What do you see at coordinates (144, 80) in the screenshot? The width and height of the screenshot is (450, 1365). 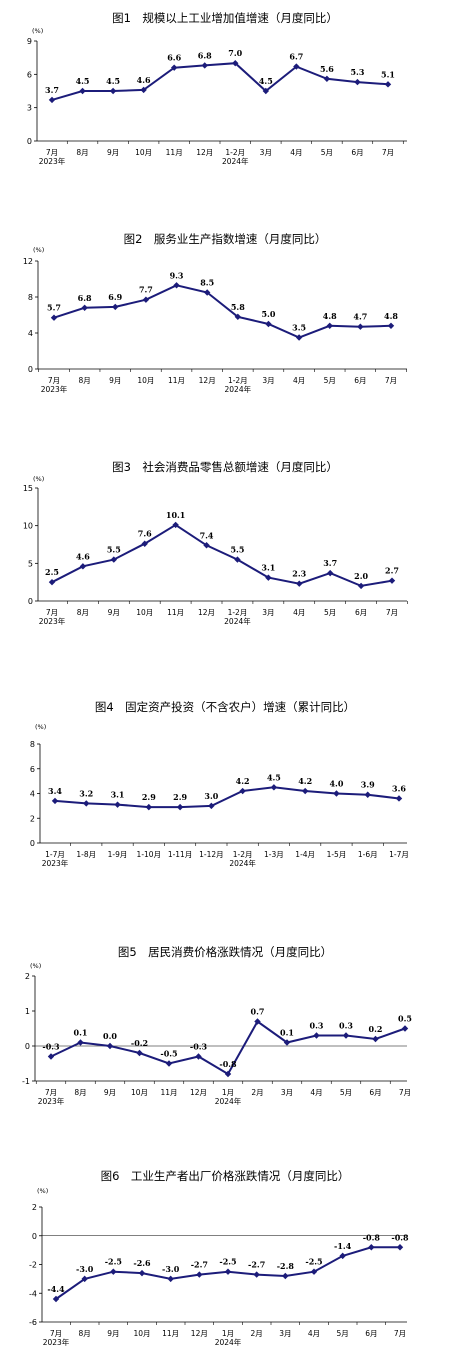 I see `data-label: 4.6` at bounding box center [144, 80].